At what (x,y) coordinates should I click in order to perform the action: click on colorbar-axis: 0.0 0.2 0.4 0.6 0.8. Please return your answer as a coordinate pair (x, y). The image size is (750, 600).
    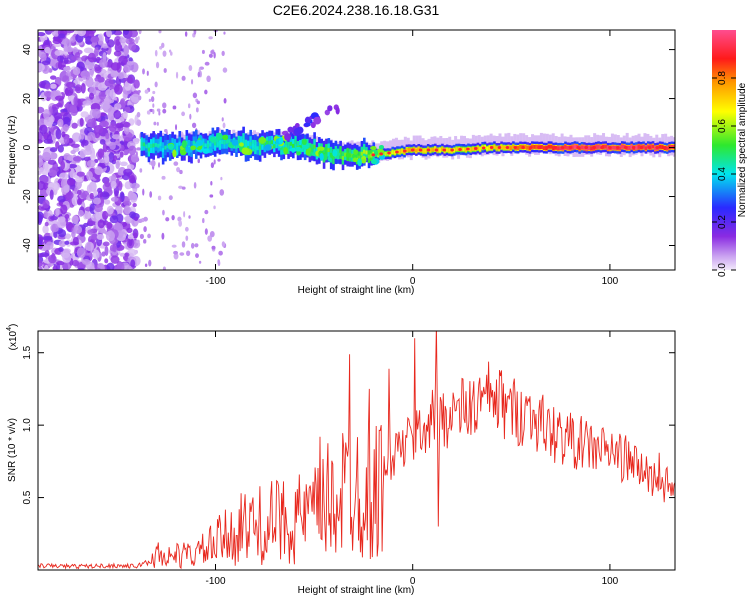
    Looking at the image, I should click on (724, 174).